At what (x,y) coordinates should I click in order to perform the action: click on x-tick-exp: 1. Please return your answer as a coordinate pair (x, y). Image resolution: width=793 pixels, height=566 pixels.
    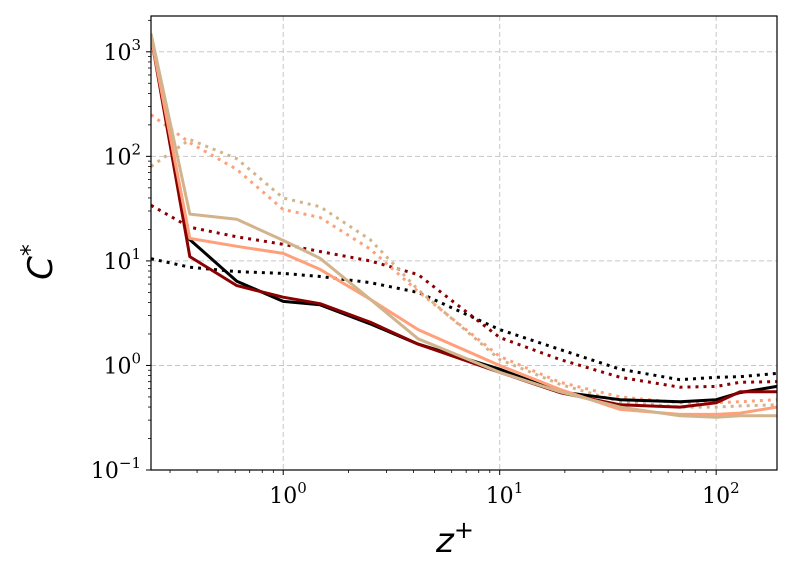
    Looking at the image, I should click on (519, 488).